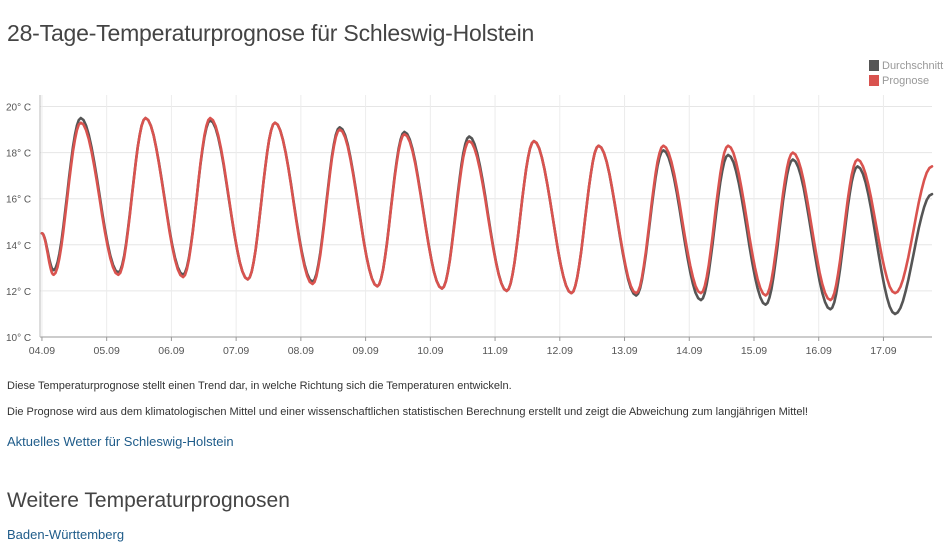 The height and width of the screenshot is (542, 951). I want to click on chart-legend: Durchschnitt Prognose, so click(906, 73).